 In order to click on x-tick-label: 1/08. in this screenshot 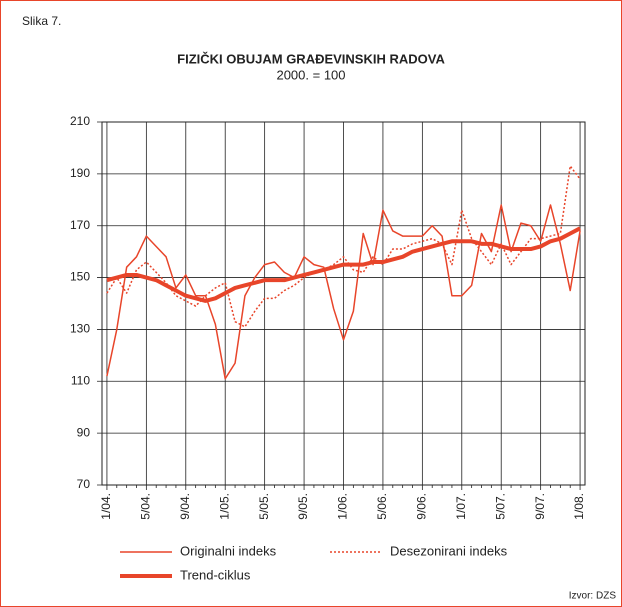, I will do `click(579, 506)`.